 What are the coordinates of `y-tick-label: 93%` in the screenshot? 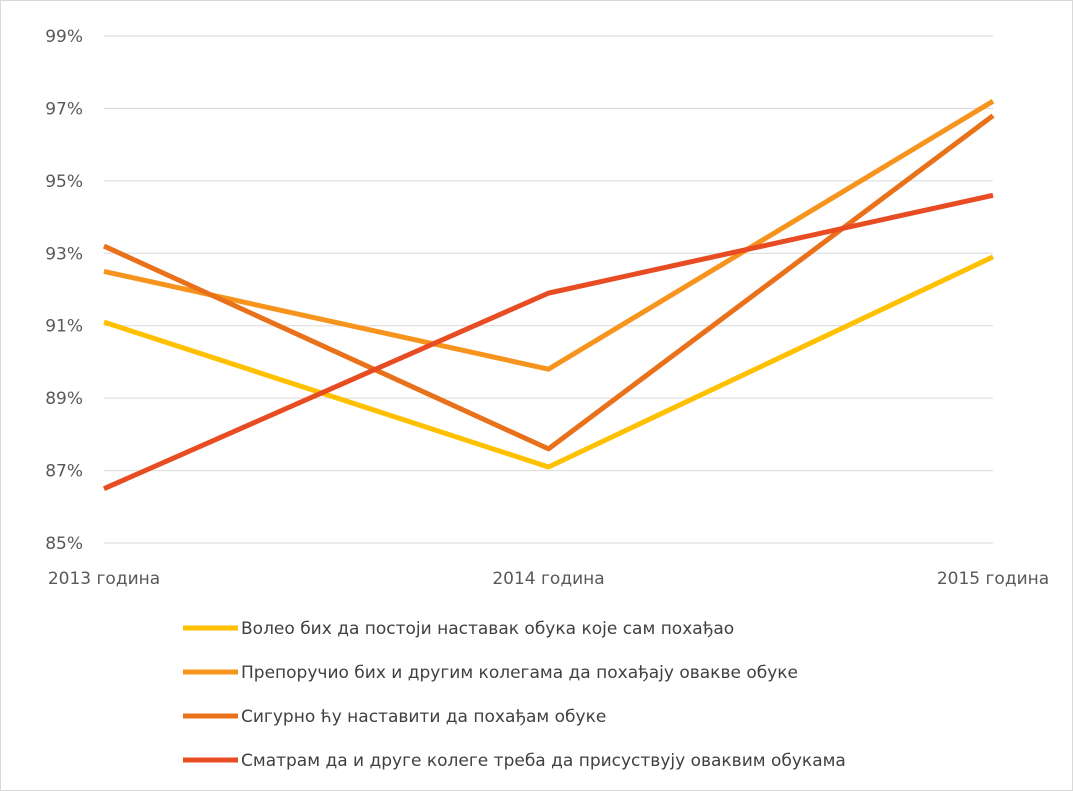 It's located at (64, 254).